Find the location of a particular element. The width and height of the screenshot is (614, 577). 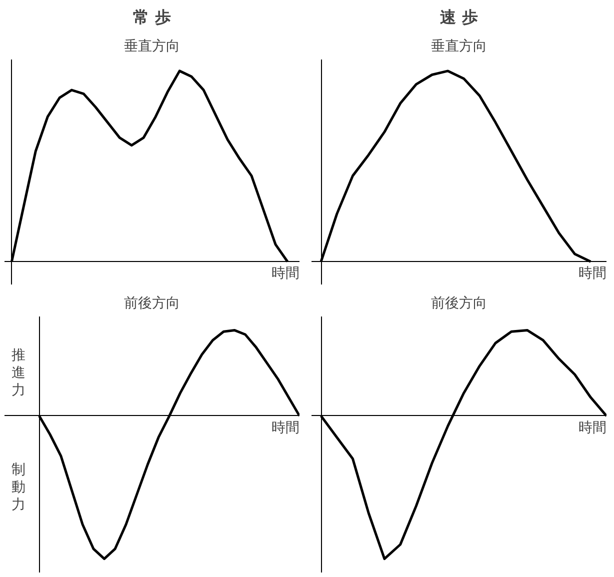

text: 推進力 is located at coordinates (19, 373).